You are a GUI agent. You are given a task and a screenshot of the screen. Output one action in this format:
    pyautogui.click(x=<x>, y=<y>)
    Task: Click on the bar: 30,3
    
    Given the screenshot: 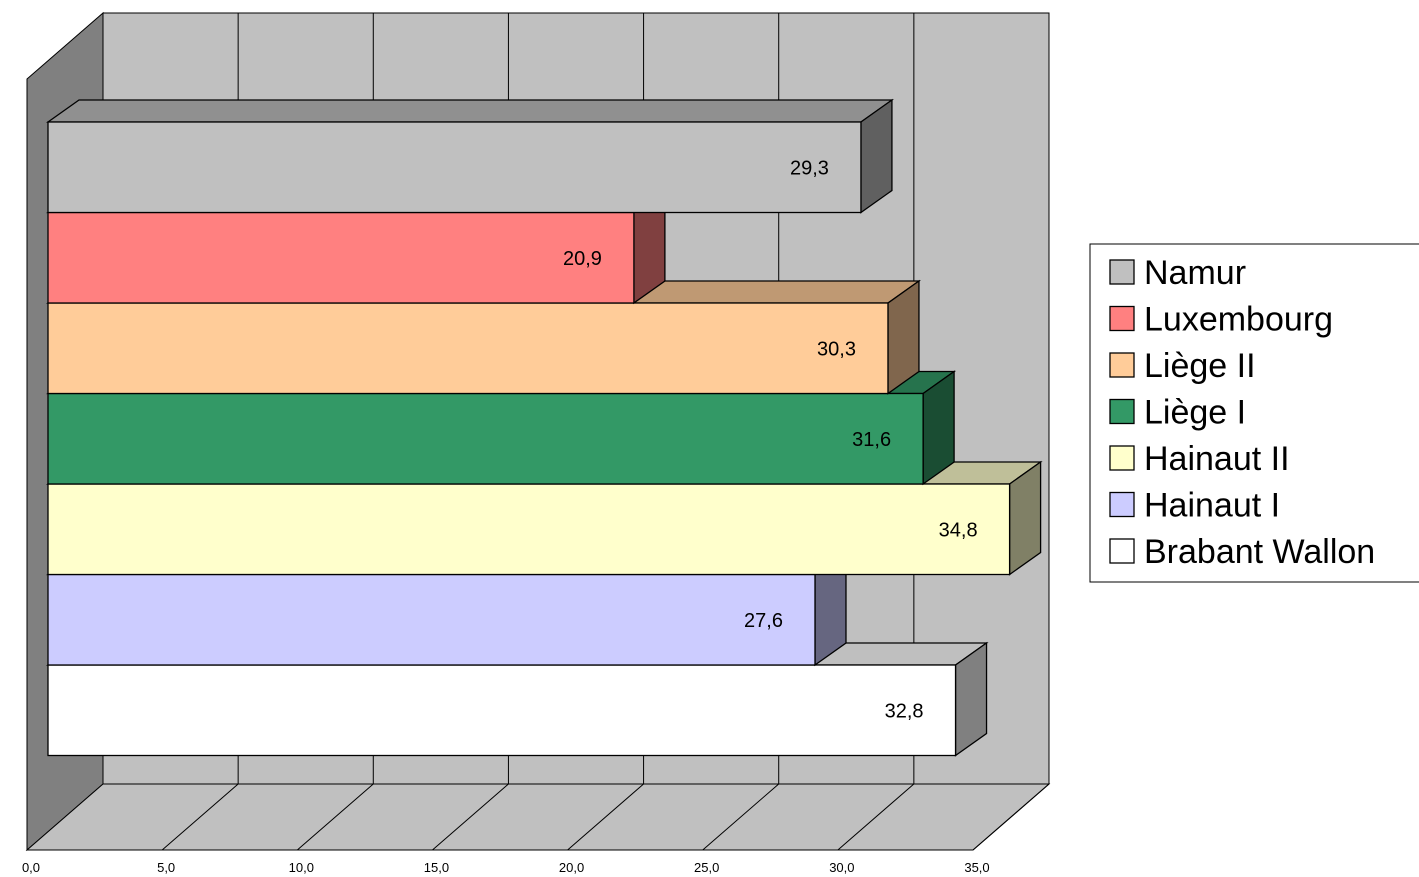 What is the action you would take?
    pyautogui.click(x=483, y=337)
    